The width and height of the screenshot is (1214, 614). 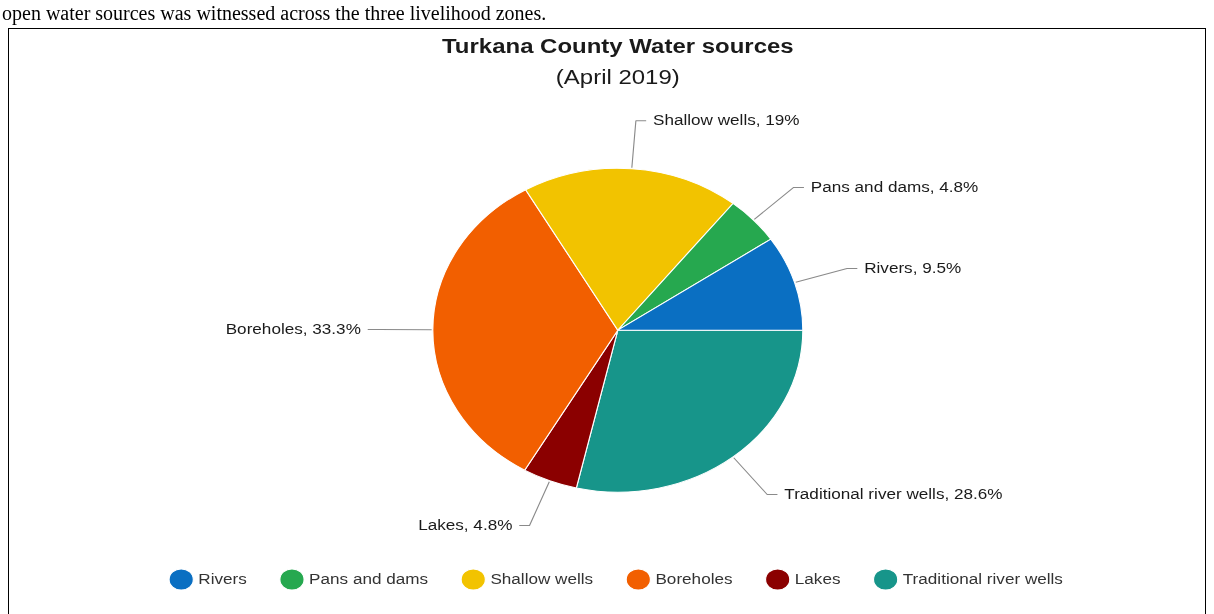 I want to click on legend-label: Rivers, so click(x=222, y=578).